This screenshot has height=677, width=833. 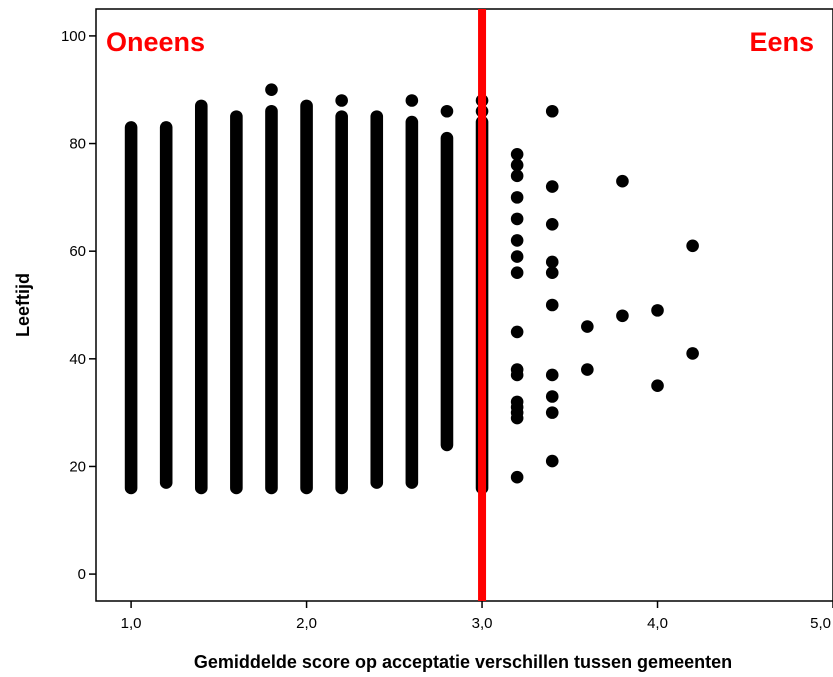 What do you see at coordinates (78, 305) in the screenshot?
I see `y-axis: 0 20 40 60 80 100` at bounding box center [78, 305].